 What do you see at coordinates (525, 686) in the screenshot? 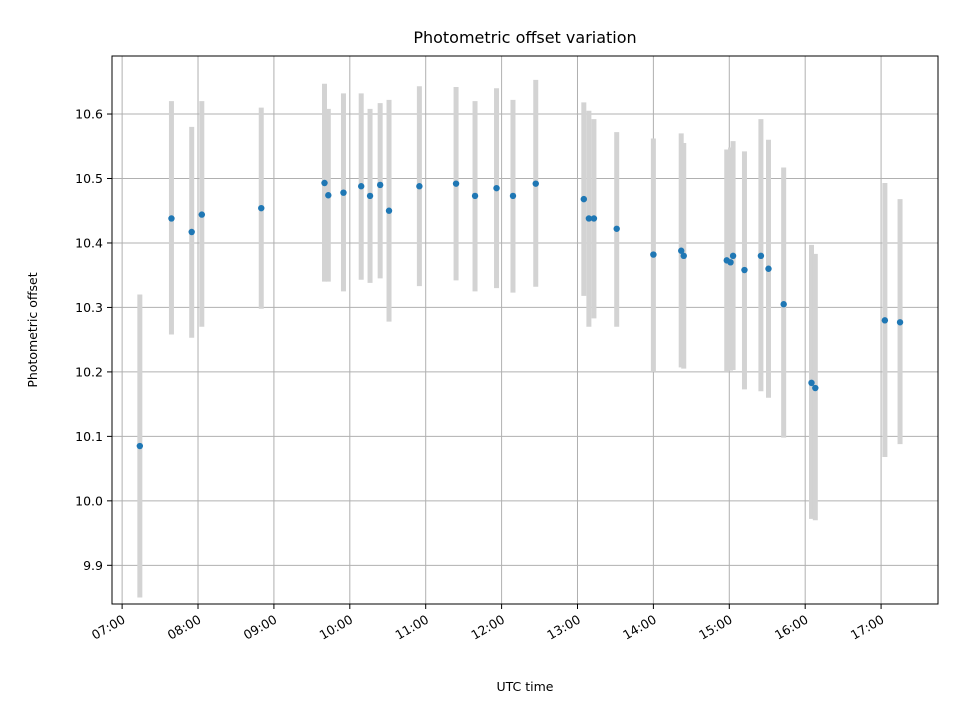
I see `x-axis-label: UTC time` at bounding box center [525, 686].